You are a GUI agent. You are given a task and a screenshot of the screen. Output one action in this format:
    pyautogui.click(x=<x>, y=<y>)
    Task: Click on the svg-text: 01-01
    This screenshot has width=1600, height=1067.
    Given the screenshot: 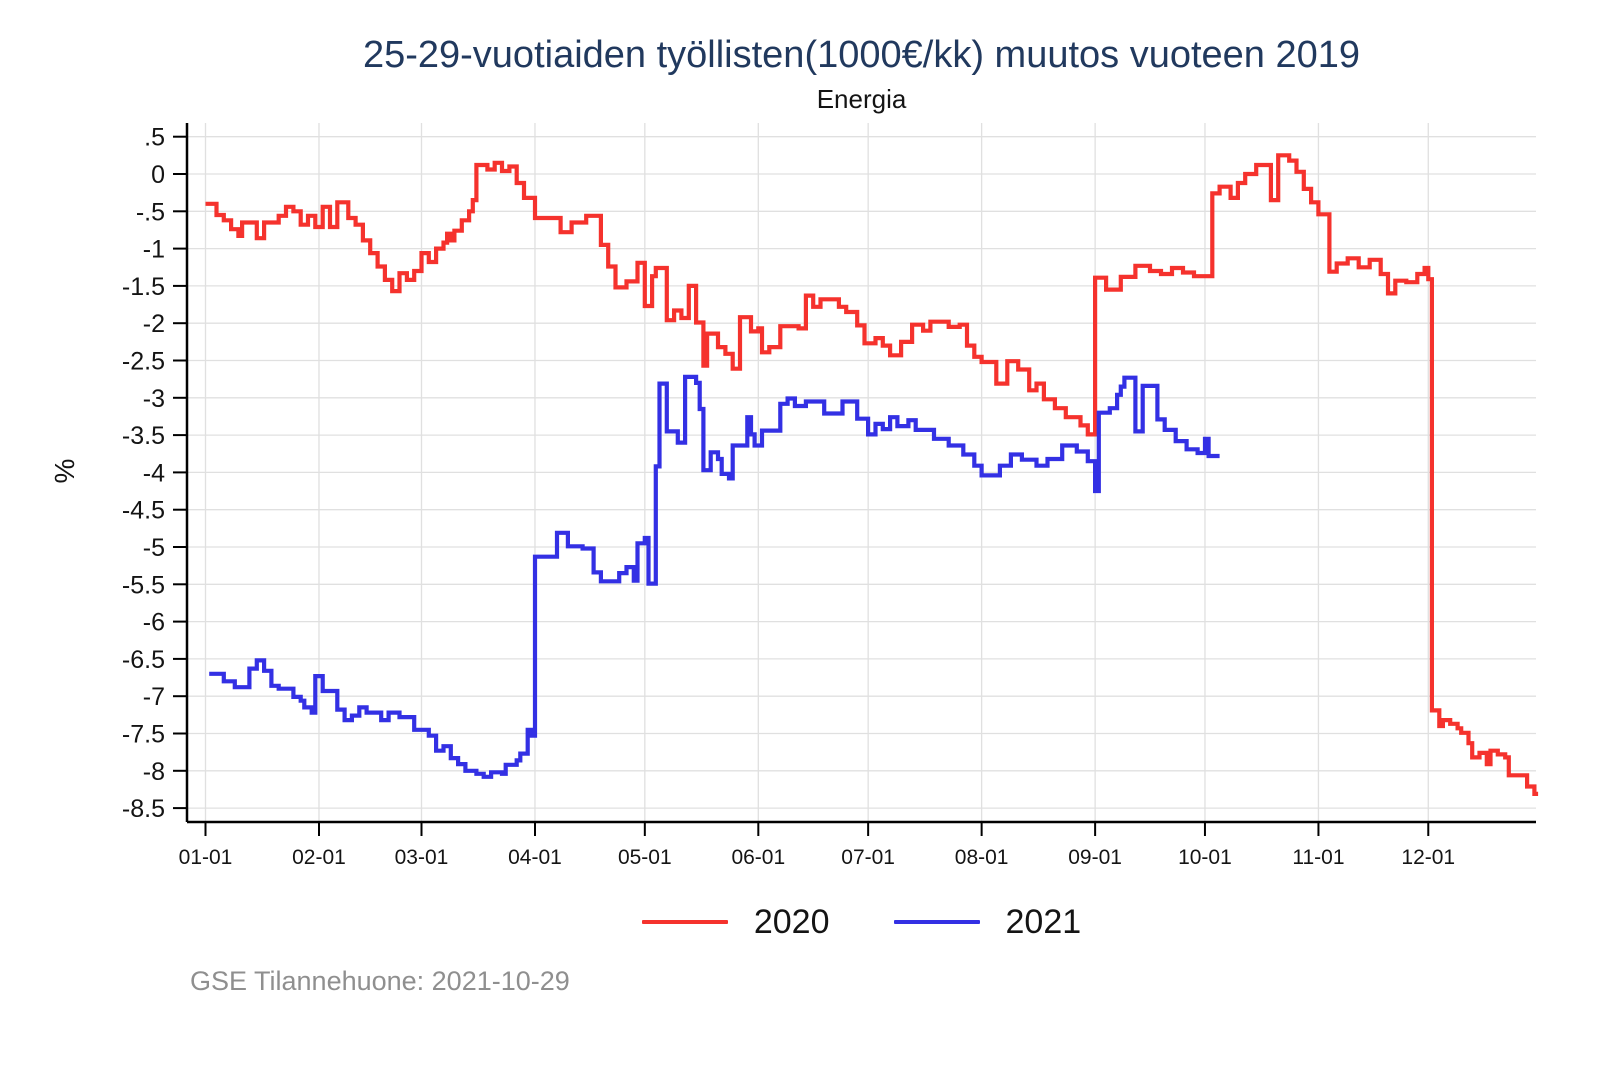 What is the action you would take?
    pyautogui.click(x=206, y=857)
    